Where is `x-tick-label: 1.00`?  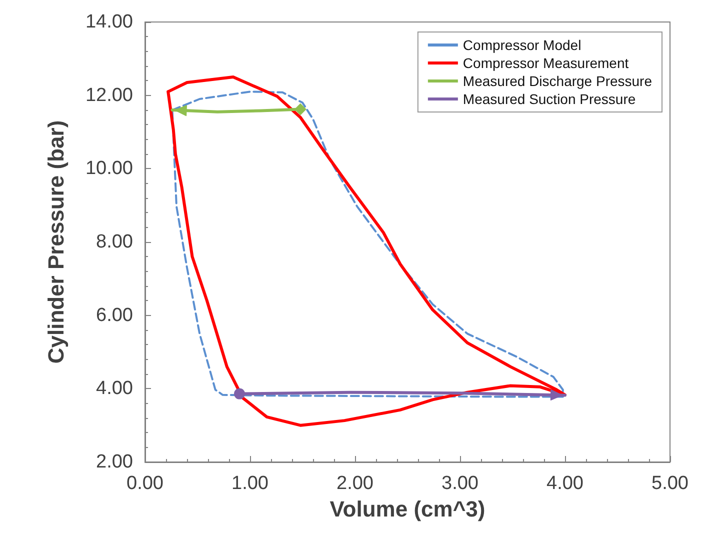 x-tick-label: 1.00 is located at coordinates (250, 483).